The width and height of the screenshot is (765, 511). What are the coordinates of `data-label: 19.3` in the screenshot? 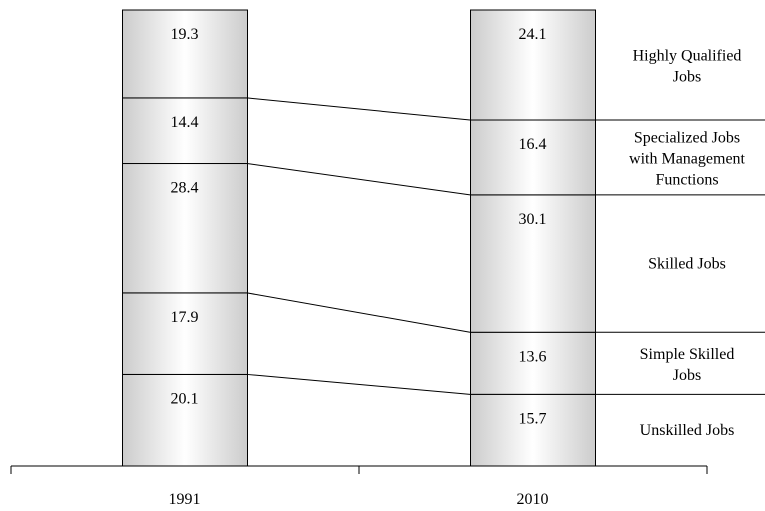 It's located at (185, 34).